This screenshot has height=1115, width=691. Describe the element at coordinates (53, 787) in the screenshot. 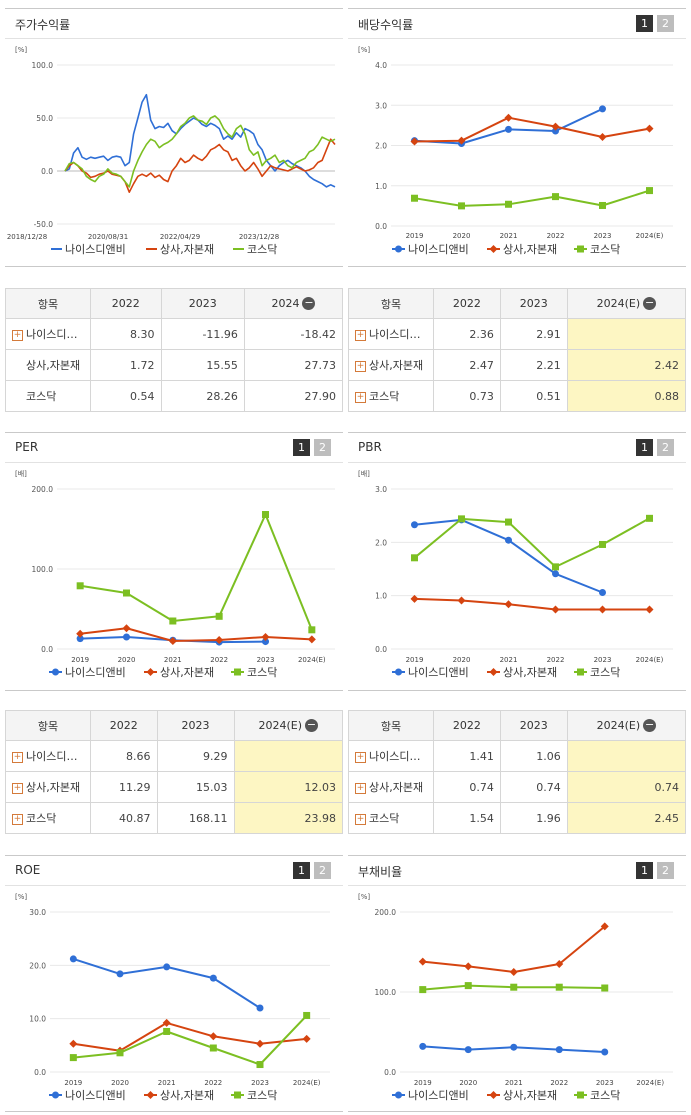

I see `row-label-text: 상사,자본재` at that location.